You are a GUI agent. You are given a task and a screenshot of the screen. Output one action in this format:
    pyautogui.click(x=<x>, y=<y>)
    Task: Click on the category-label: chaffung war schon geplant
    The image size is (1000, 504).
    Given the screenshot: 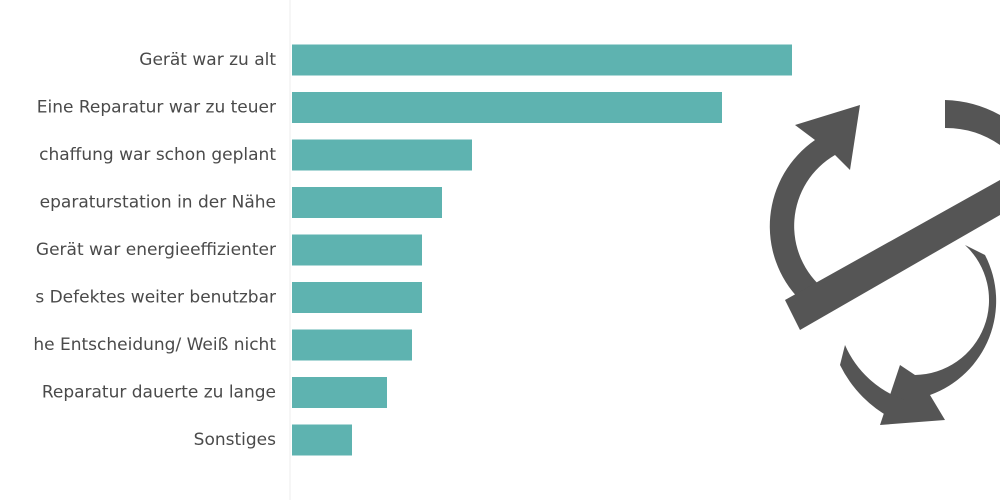 What is the action you would take?
    pyautogui.click(x=157, y=155)
    